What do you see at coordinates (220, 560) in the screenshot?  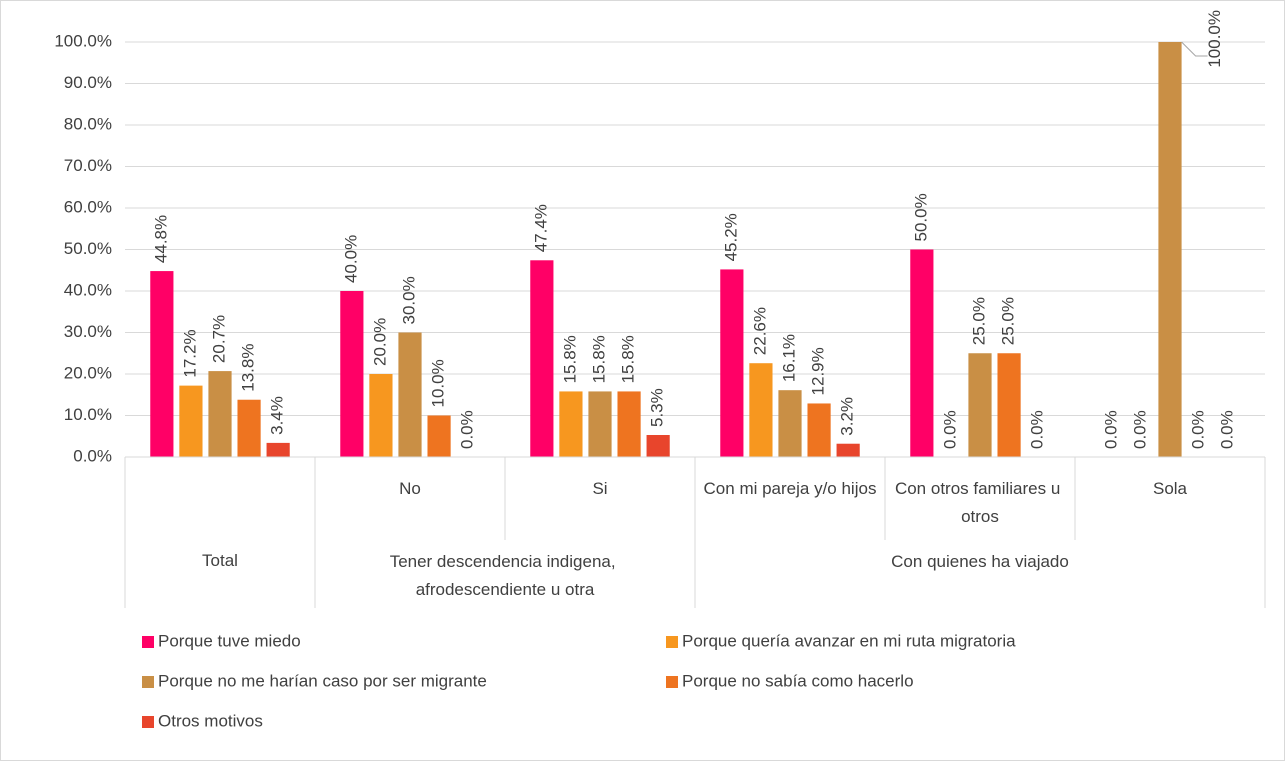 I see `group-label: Total` at bounding box center [220, 560].